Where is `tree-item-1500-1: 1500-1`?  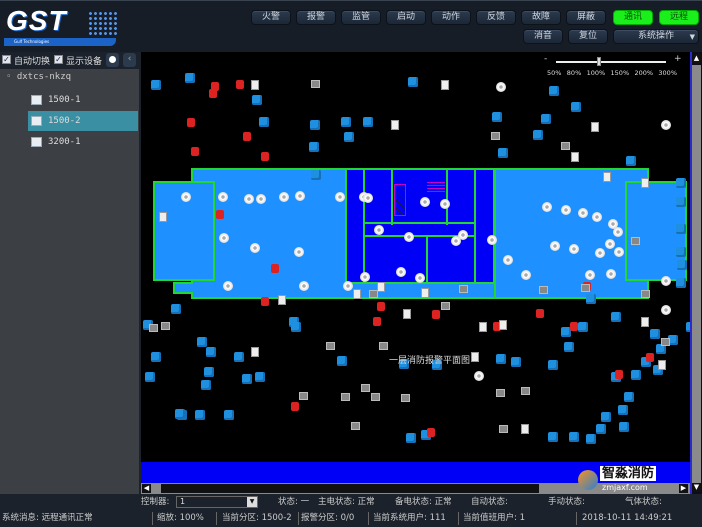
tree-item-1500-1: 1500-1 is located at coordinates (83, 100).